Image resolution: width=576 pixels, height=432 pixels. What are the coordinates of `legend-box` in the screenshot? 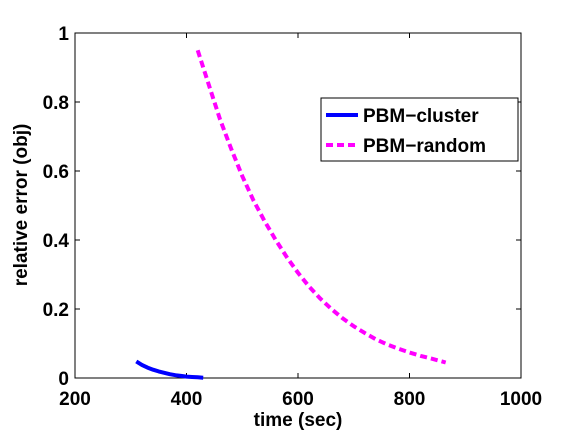 It's located at (419, 129).